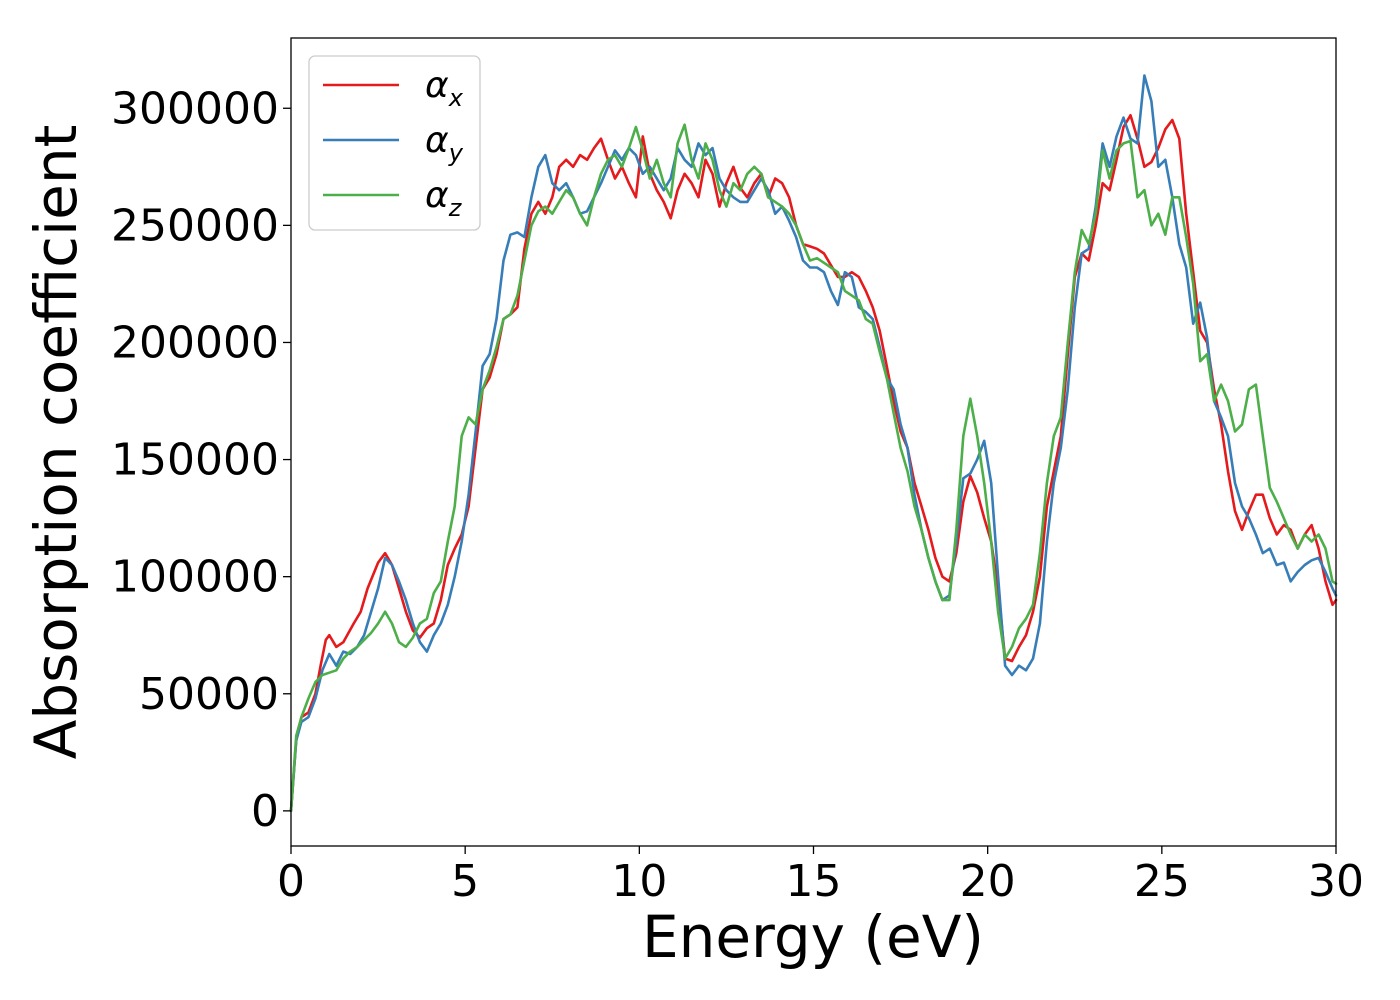  Describe the element at coordinates (195, 225) in the screenshot. I see `y-tick-label: 250000` at that location.